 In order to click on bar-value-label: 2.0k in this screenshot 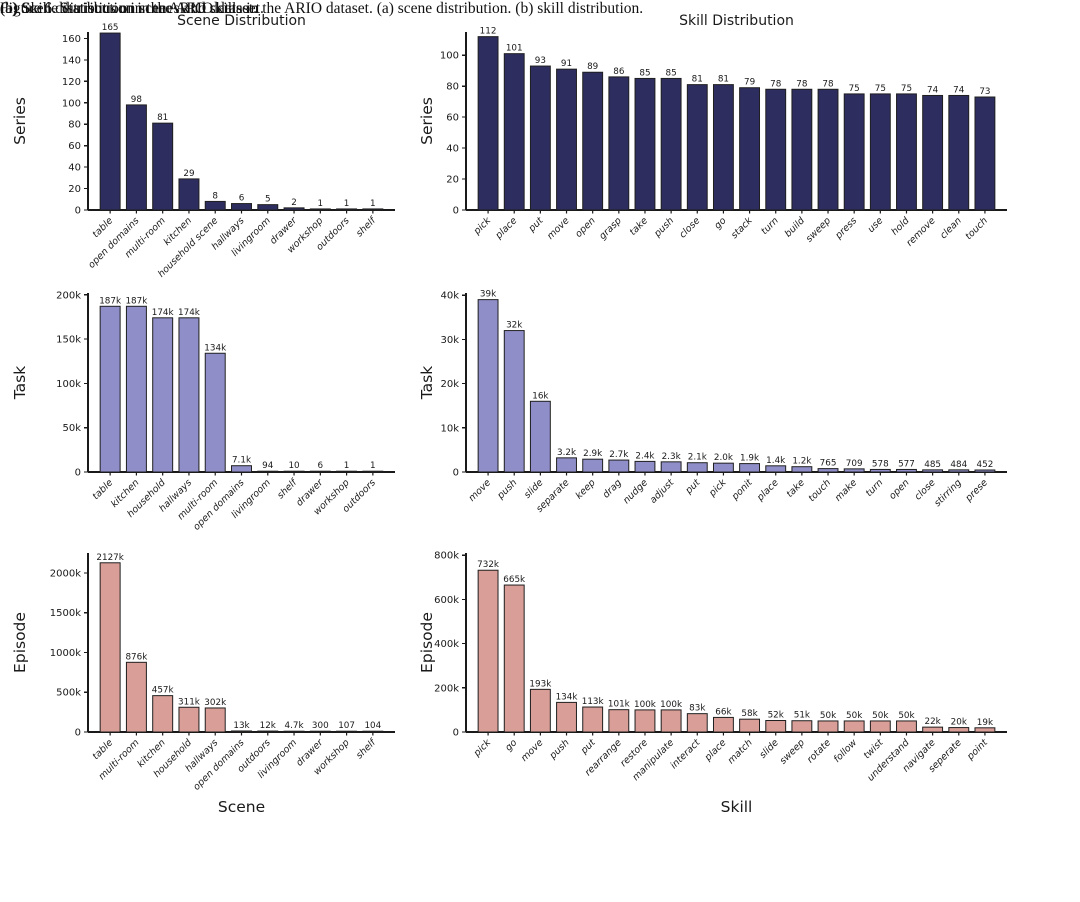, I will do `click(724, 458)`.